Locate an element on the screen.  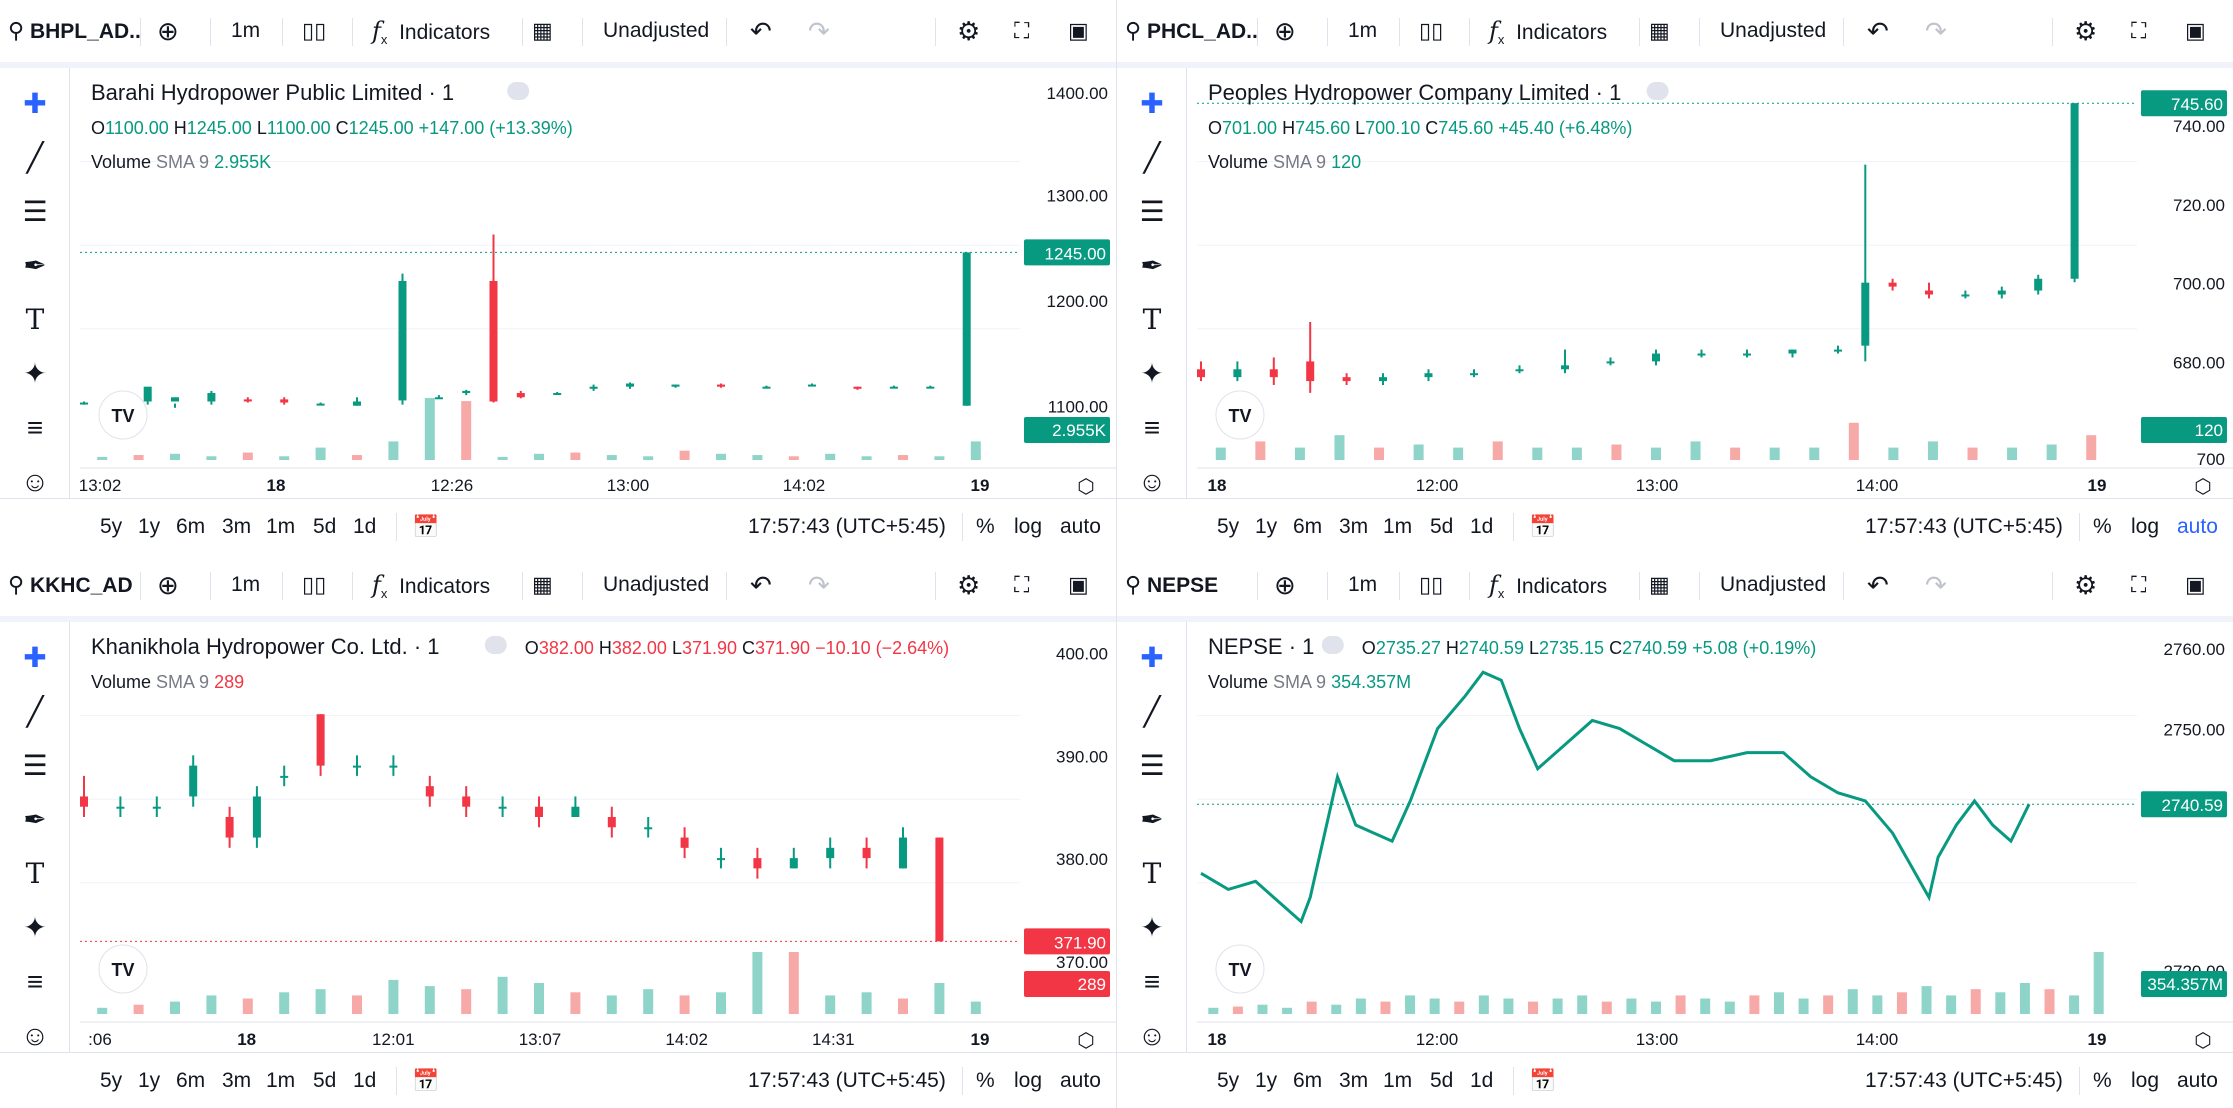
timeframe-1y: 1y is located at coordinates (1266, 526).